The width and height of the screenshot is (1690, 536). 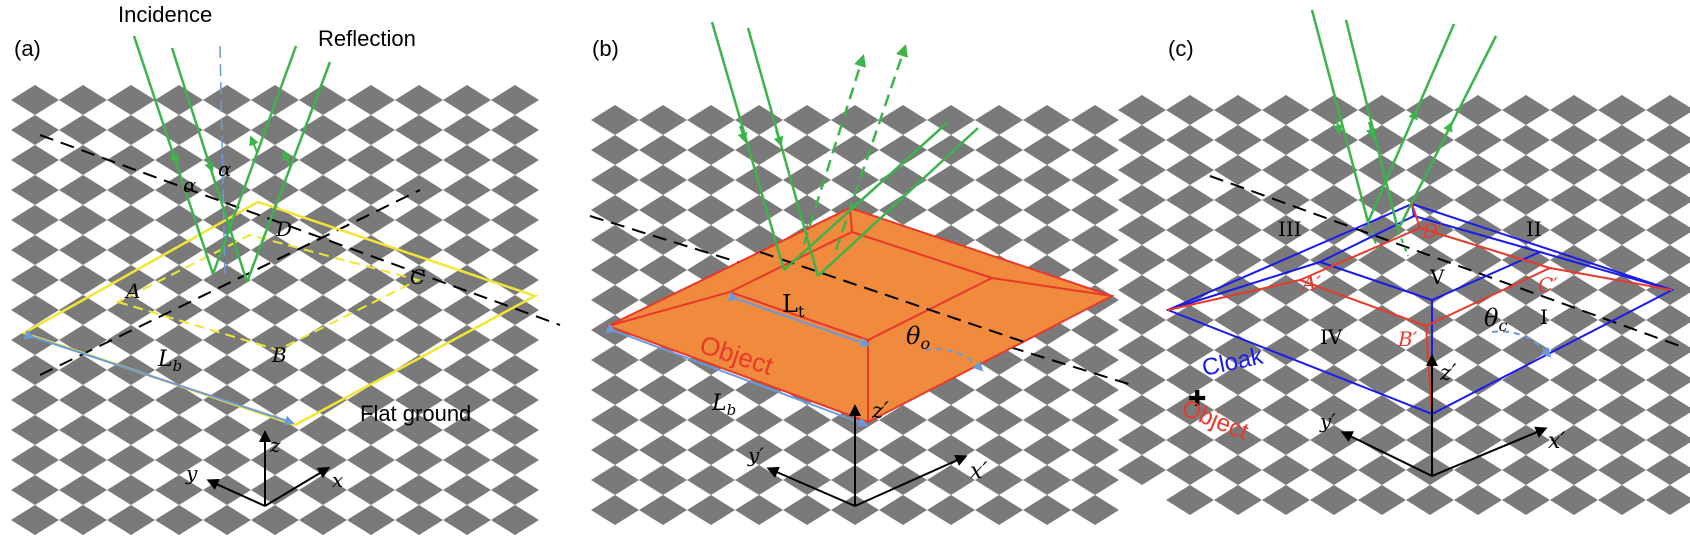 What do you see at coordinates (165, 14) in the screenshot?
I see `incidence-label: Incidence` at bounding box center [165, 14].